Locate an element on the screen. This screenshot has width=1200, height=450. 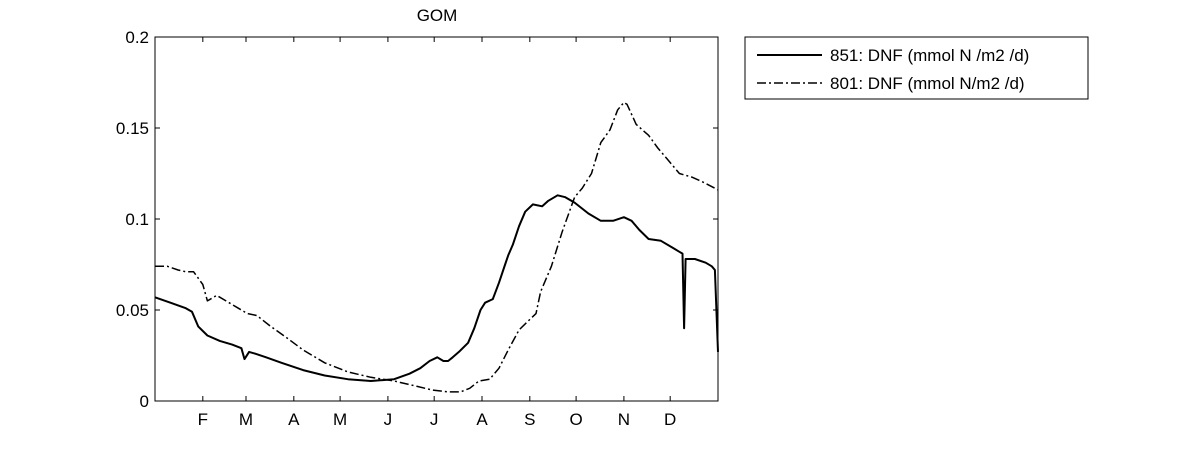
legend-box is located at coordinates (916, 68).